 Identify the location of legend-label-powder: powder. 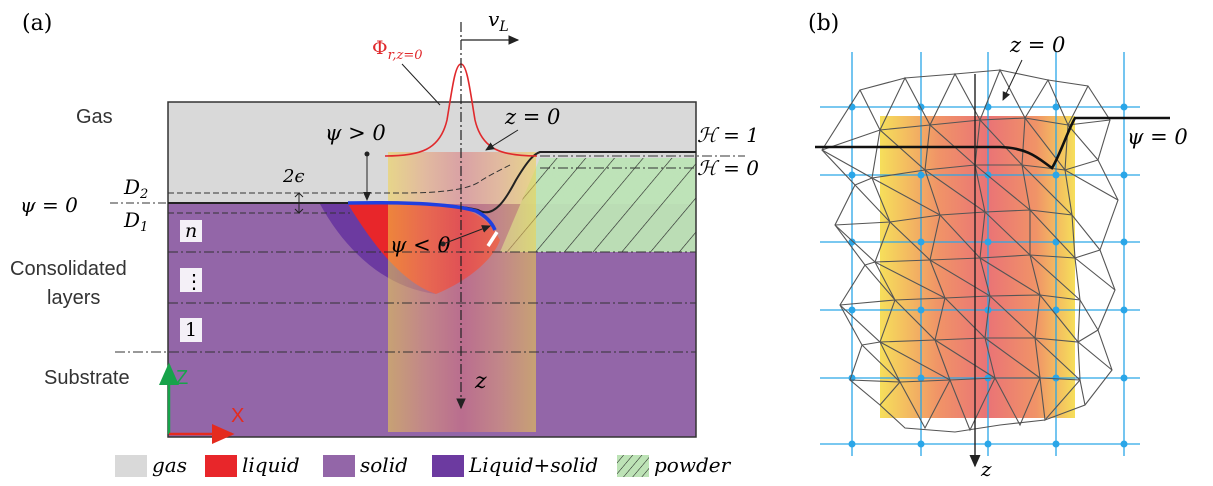
(693, 465).